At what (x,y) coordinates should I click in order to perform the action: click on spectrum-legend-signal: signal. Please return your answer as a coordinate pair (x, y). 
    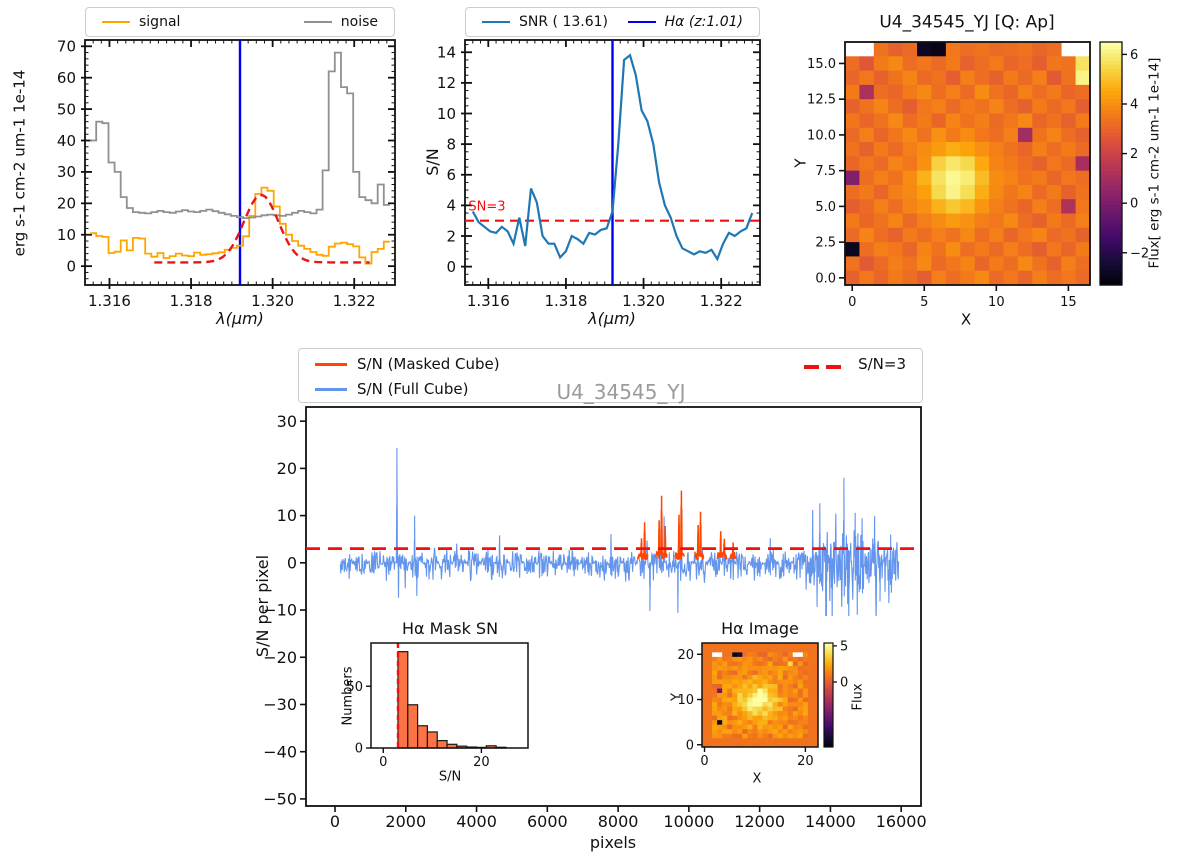
    Looking at the image, I should click on (141, 22).